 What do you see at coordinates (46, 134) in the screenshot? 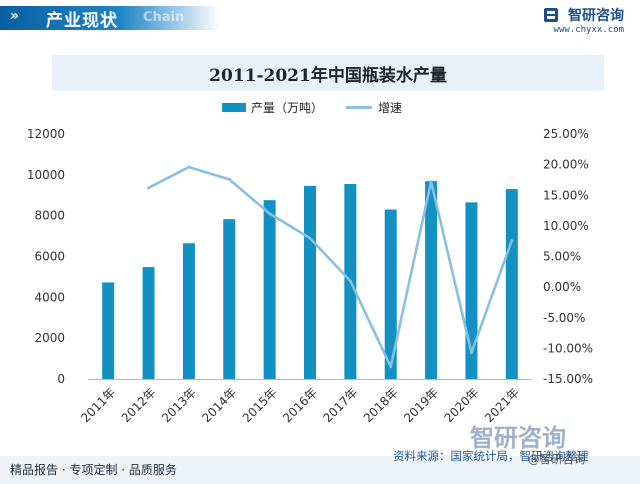
I see `y-left-tick-label: 12000` at bounding box center [46, 134].